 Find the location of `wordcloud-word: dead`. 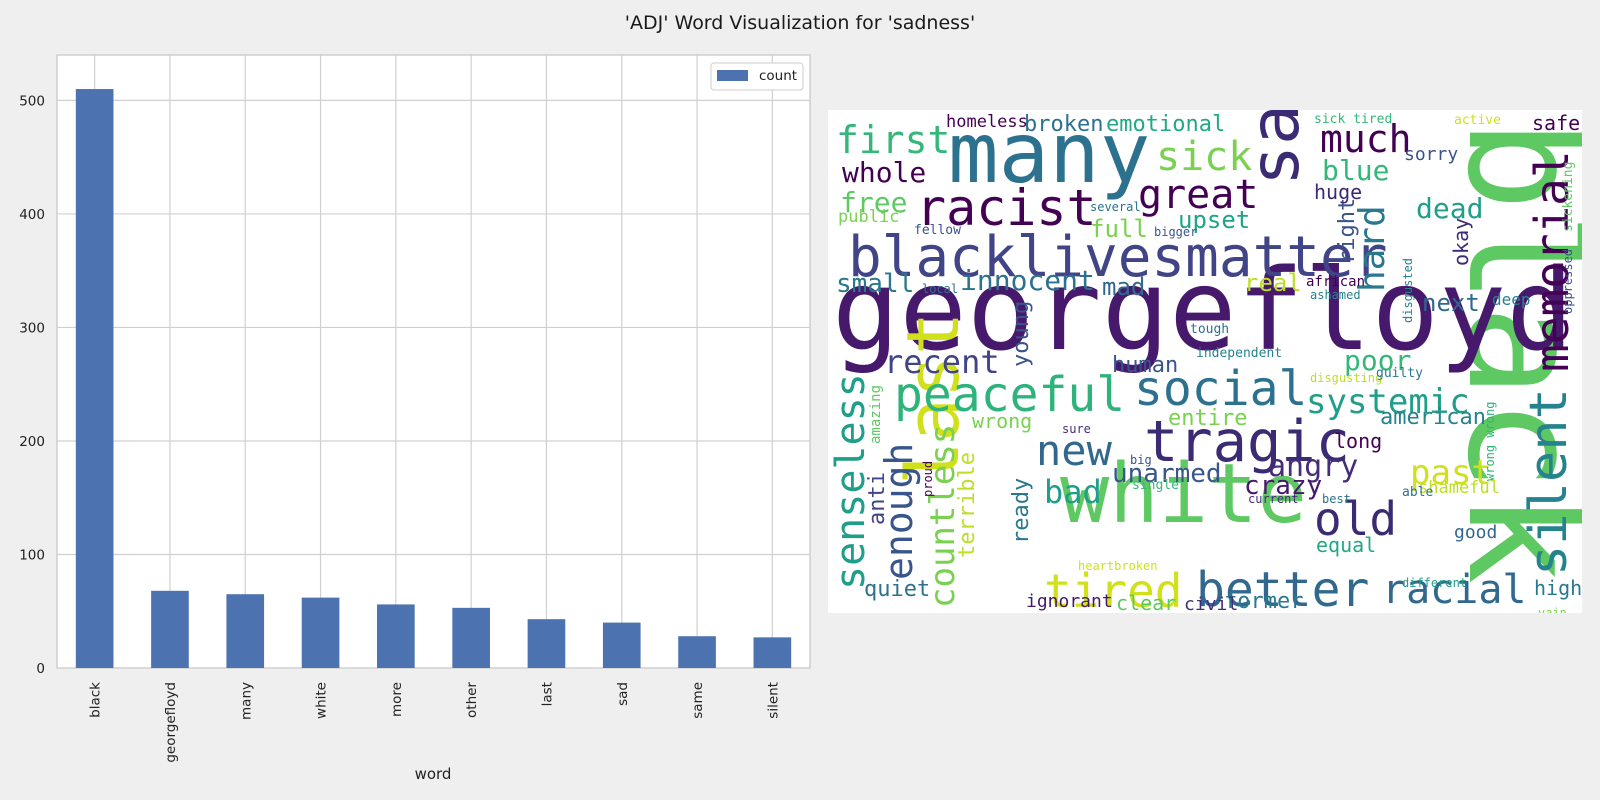

wordcloud-word: dead is located at coordinates (1449, 208).